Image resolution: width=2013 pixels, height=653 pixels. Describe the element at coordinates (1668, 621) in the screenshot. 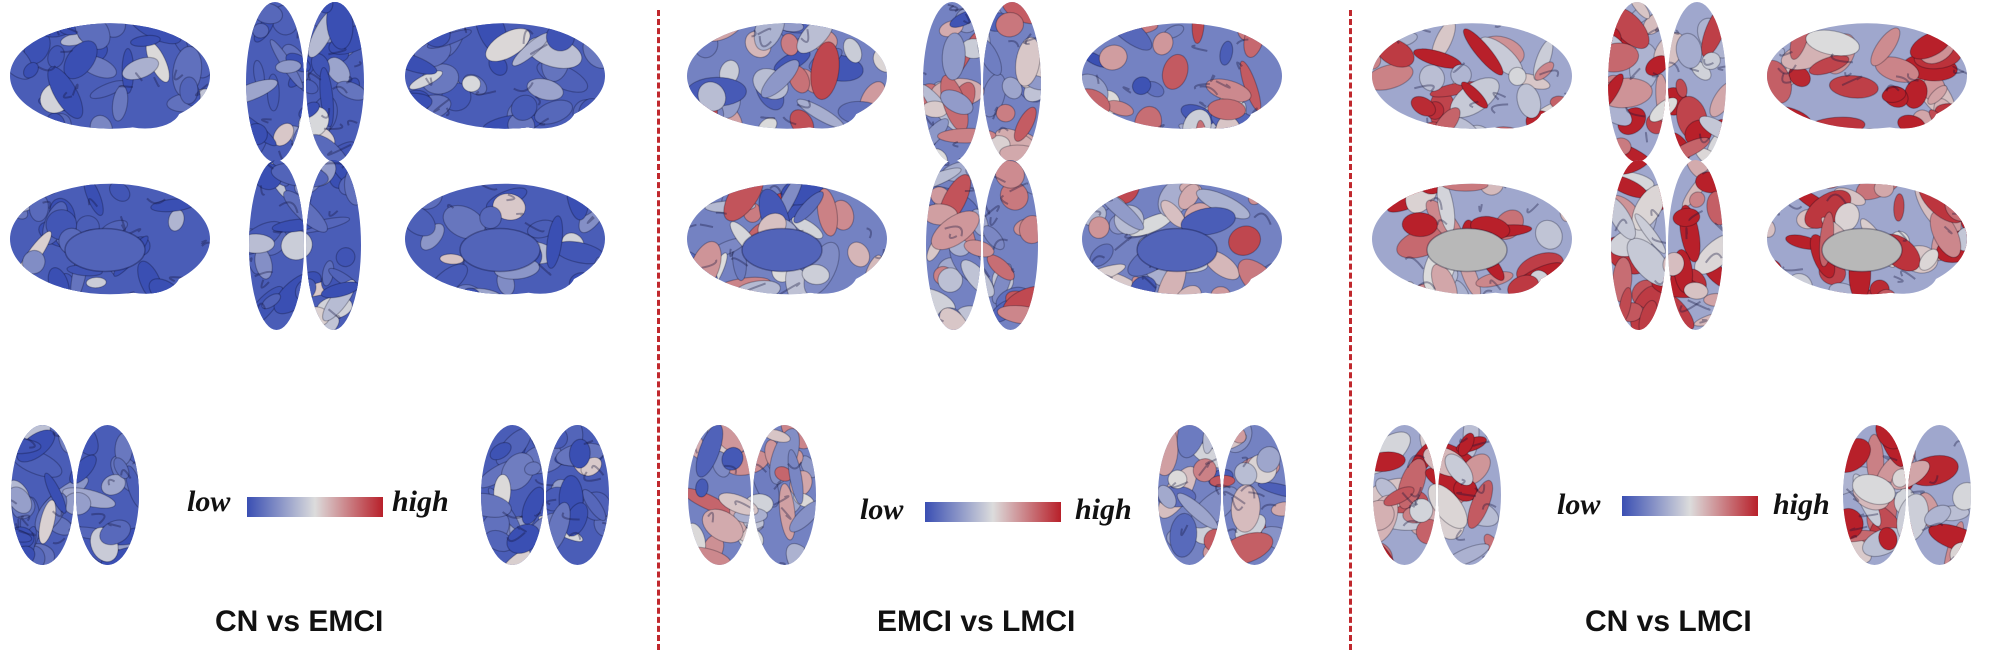

I see `panel-caption: CN vs LMCI` at that location.